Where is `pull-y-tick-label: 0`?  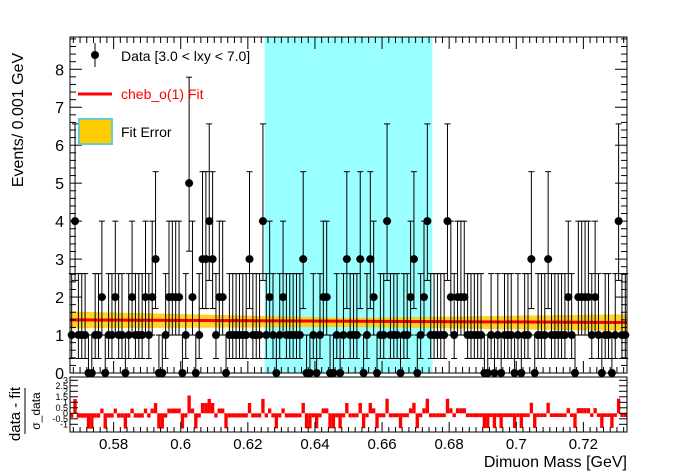 pull-y-tick-label: 0 is located at coordinates (65, 413).